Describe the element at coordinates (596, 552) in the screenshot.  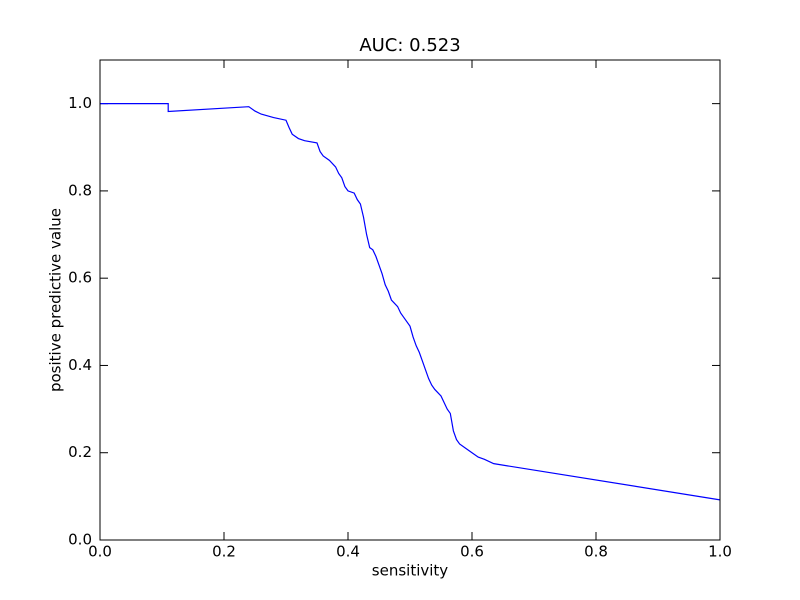
I see `x-tick-label: 0.8` at that location.